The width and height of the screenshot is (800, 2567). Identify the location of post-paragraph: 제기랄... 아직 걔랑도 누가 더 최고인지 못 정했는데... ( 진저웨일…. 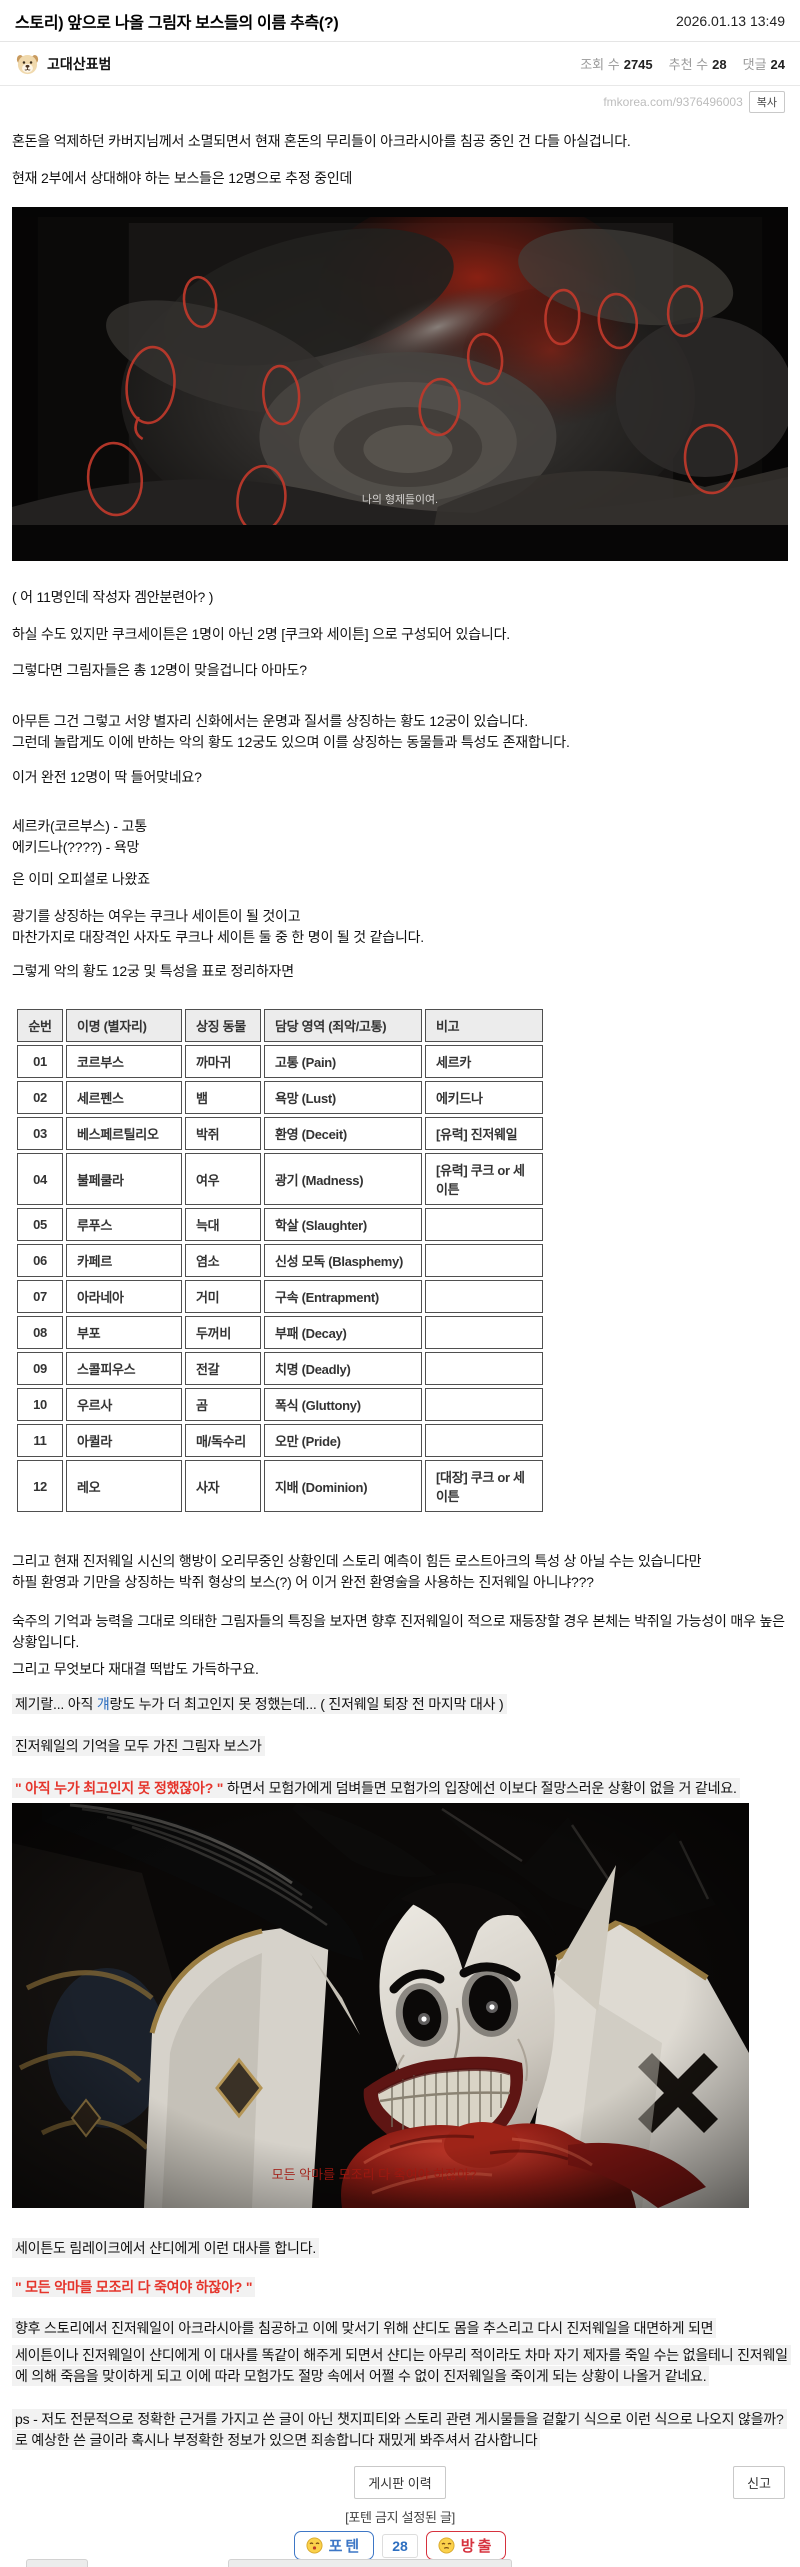
(400, 1704).